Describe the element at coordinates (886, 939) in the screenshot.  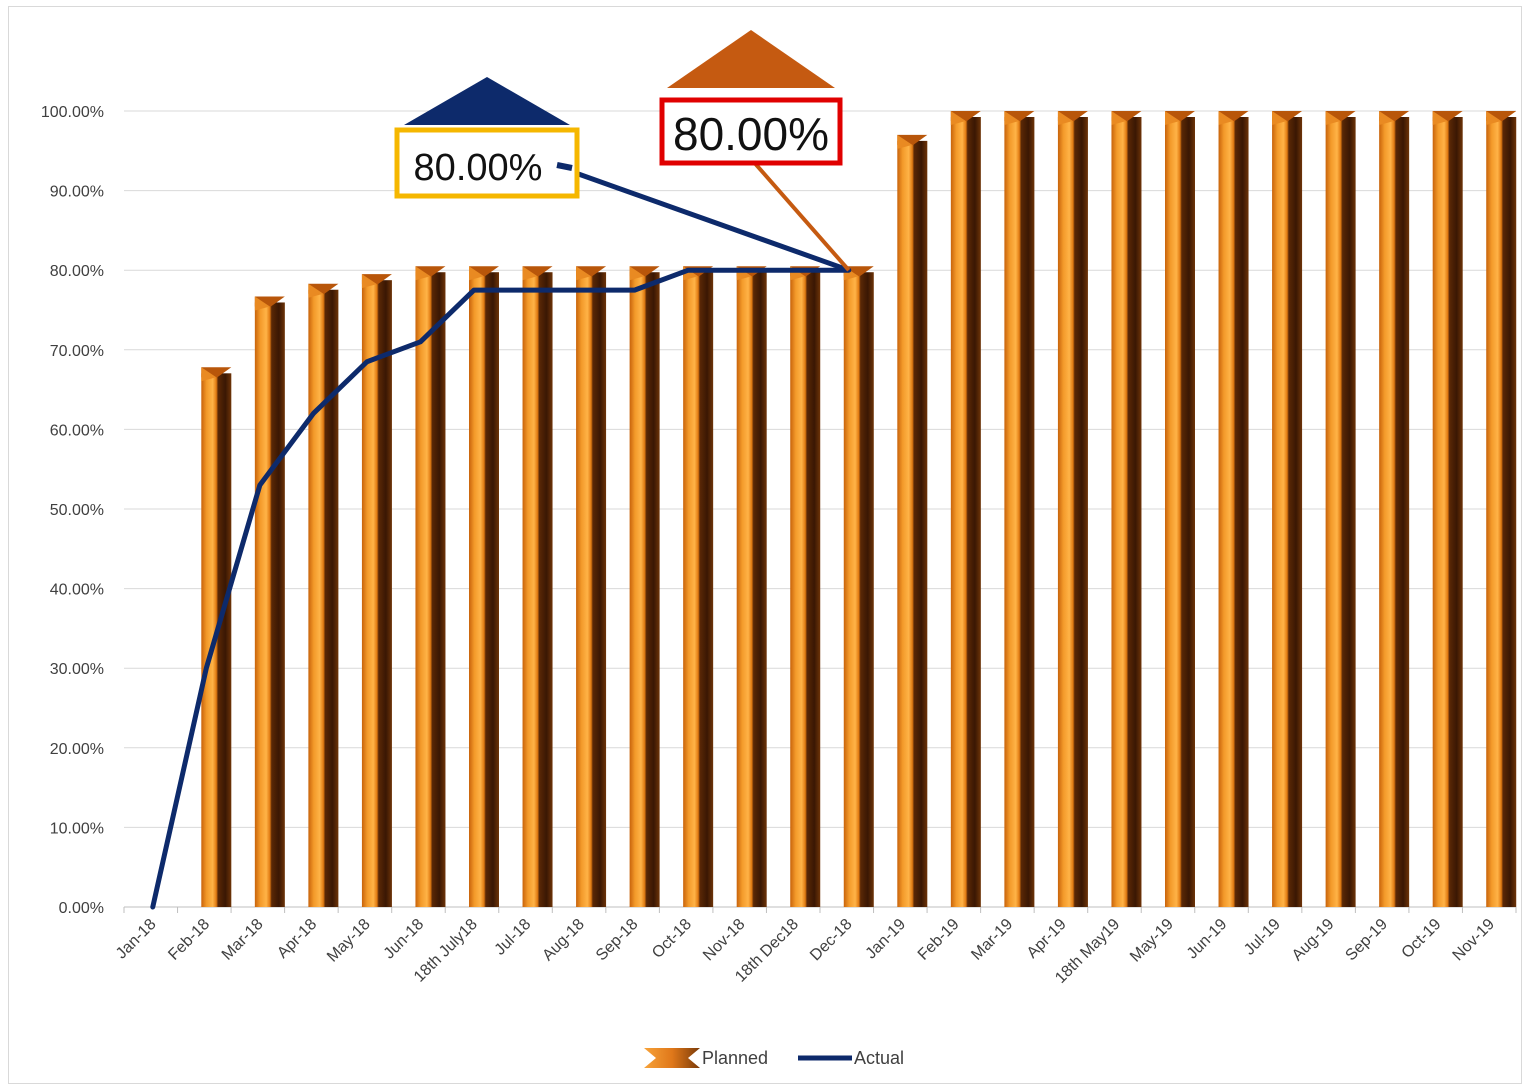
I see `x-tick-label: Jan-19` at that location.